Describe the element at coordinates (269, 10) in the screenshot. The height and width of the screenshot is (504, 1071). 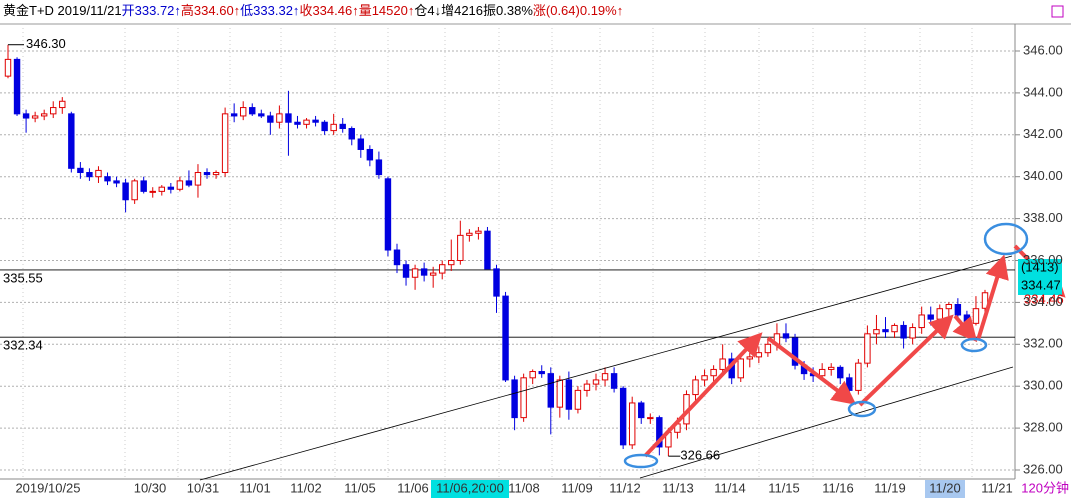
I see `header-segment: 低333.32↑` at that location.